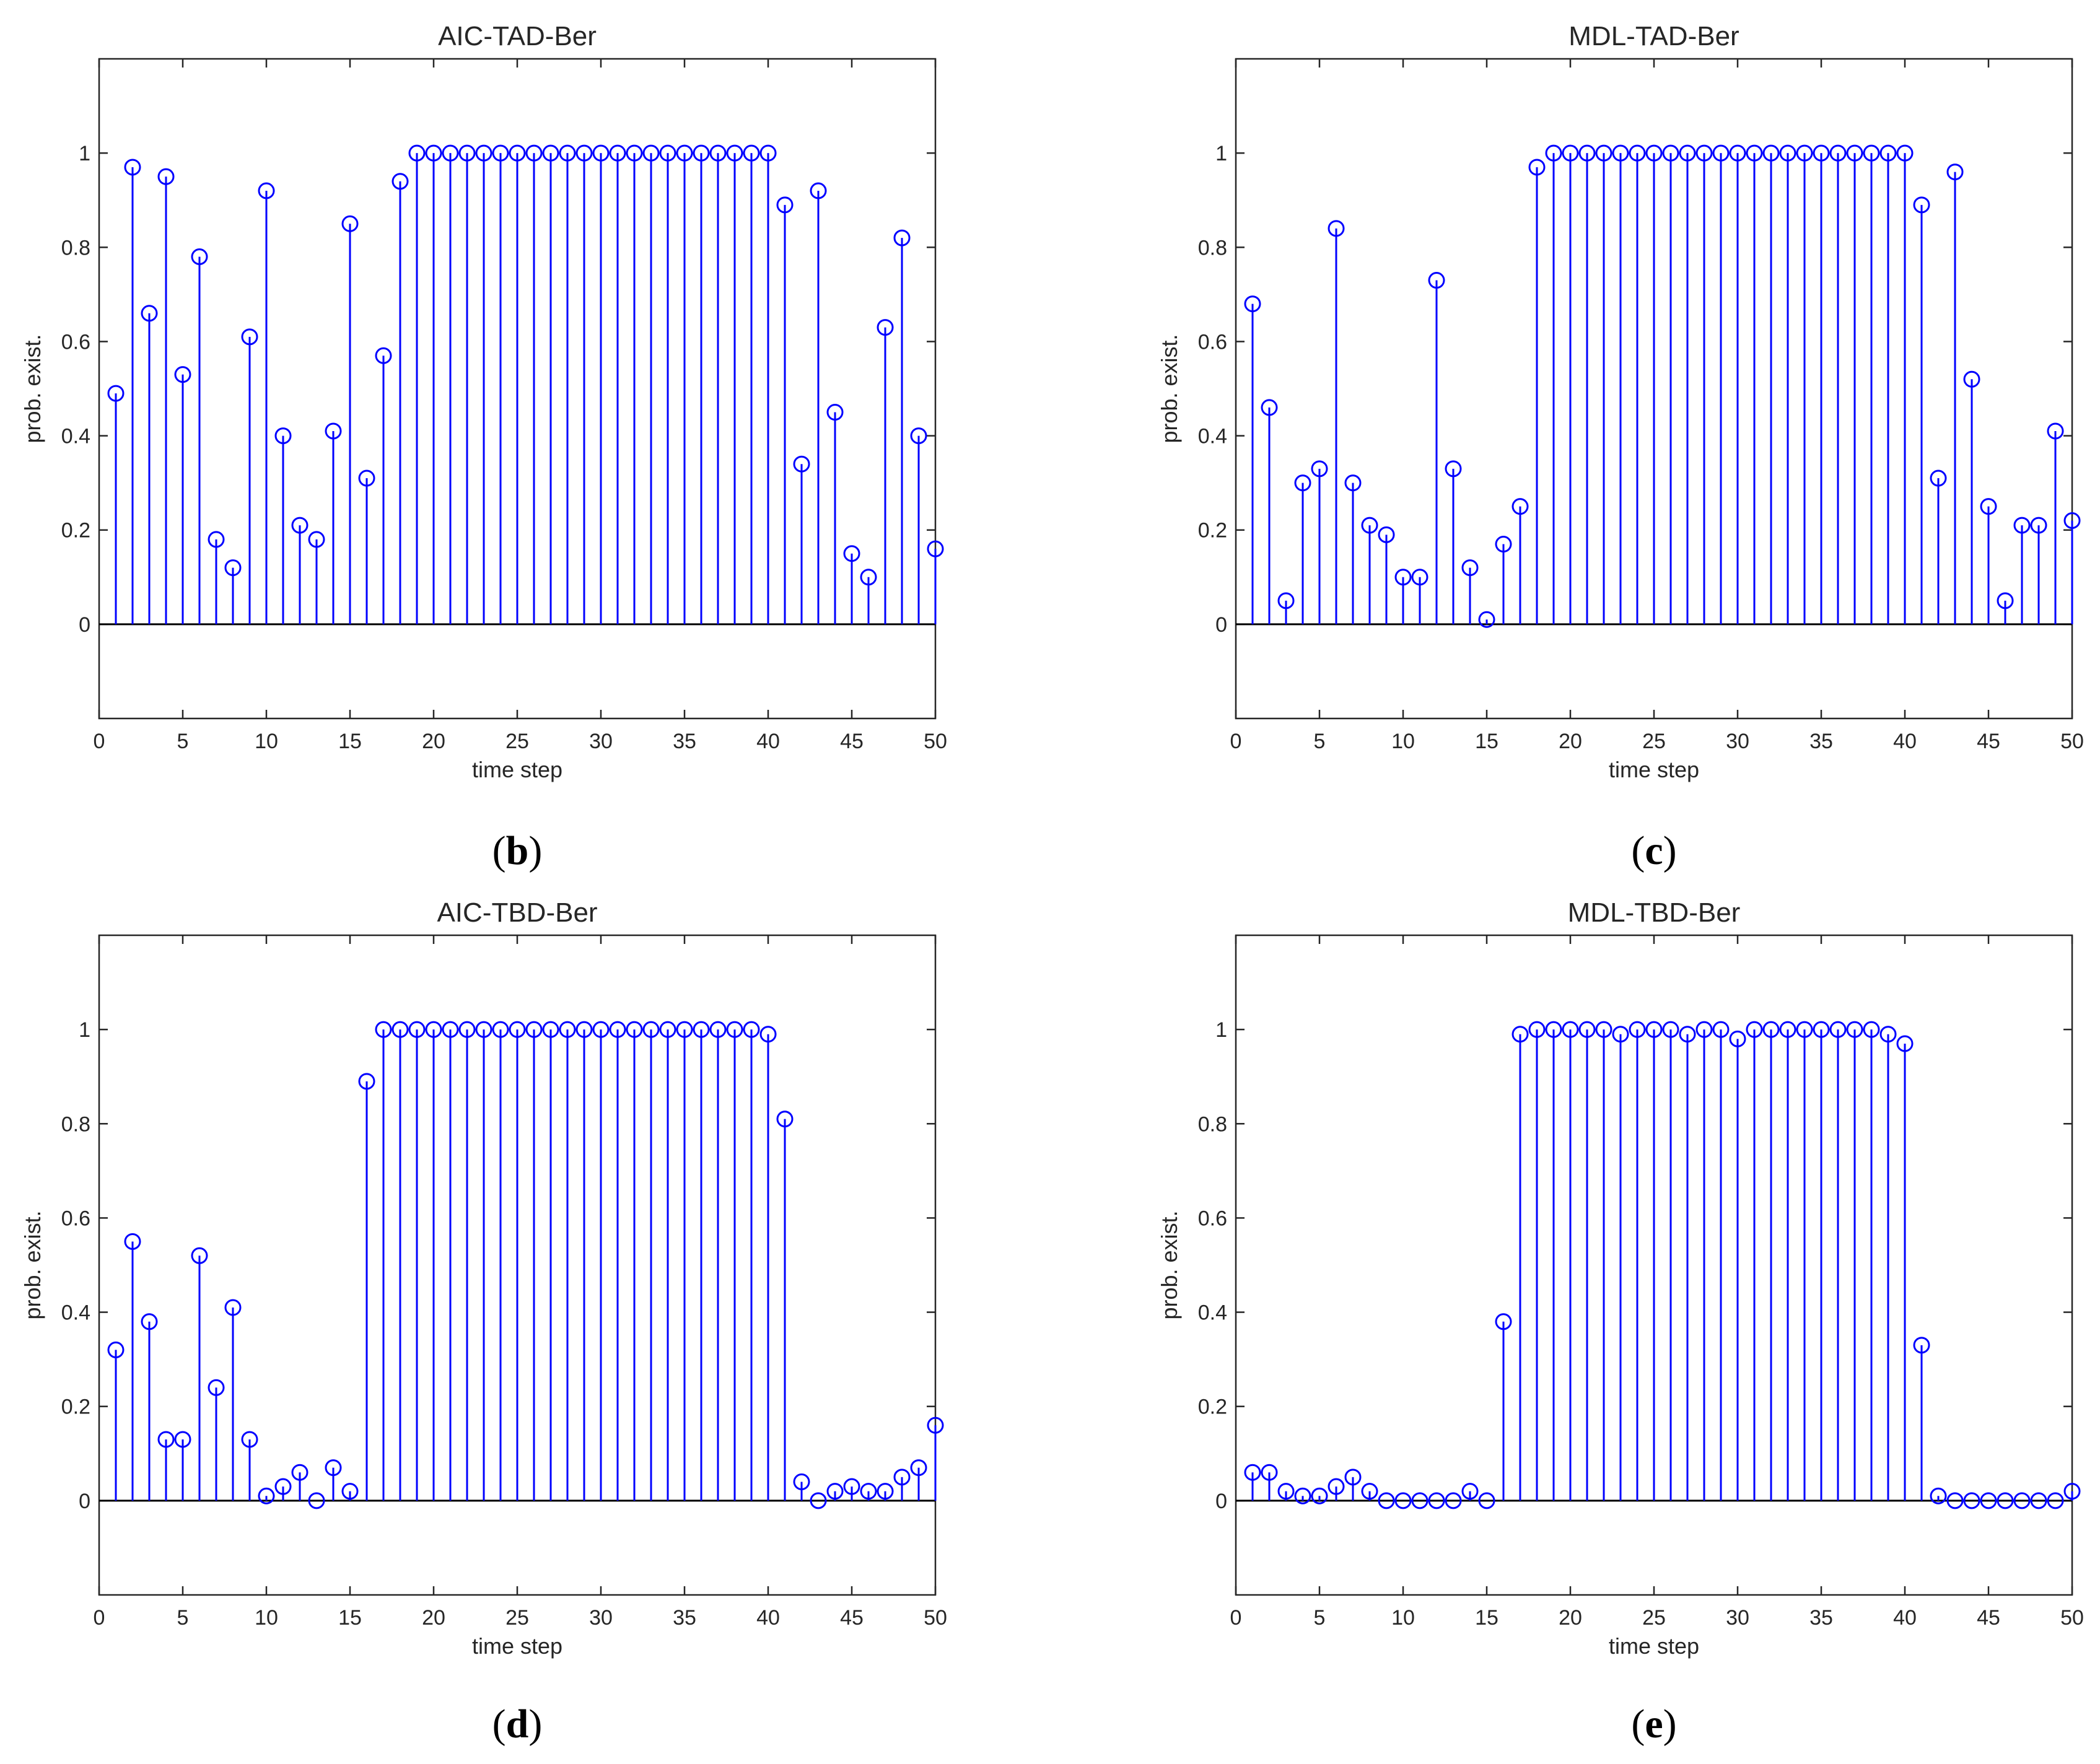  I want to click on panel-caption: (e), so click(1653, 1724).